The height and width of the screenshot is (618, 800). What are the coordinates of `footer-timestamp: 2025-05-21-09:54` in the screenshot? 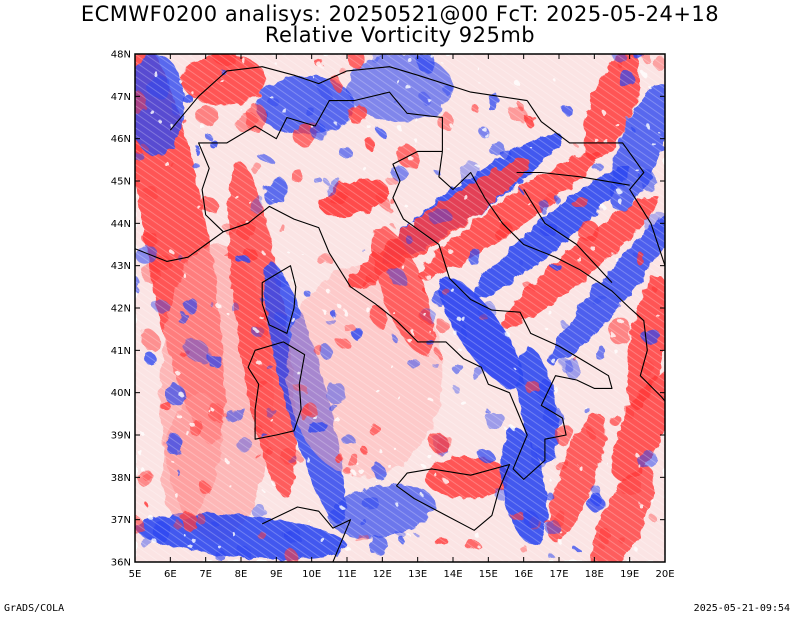 It's located at (741, 608).